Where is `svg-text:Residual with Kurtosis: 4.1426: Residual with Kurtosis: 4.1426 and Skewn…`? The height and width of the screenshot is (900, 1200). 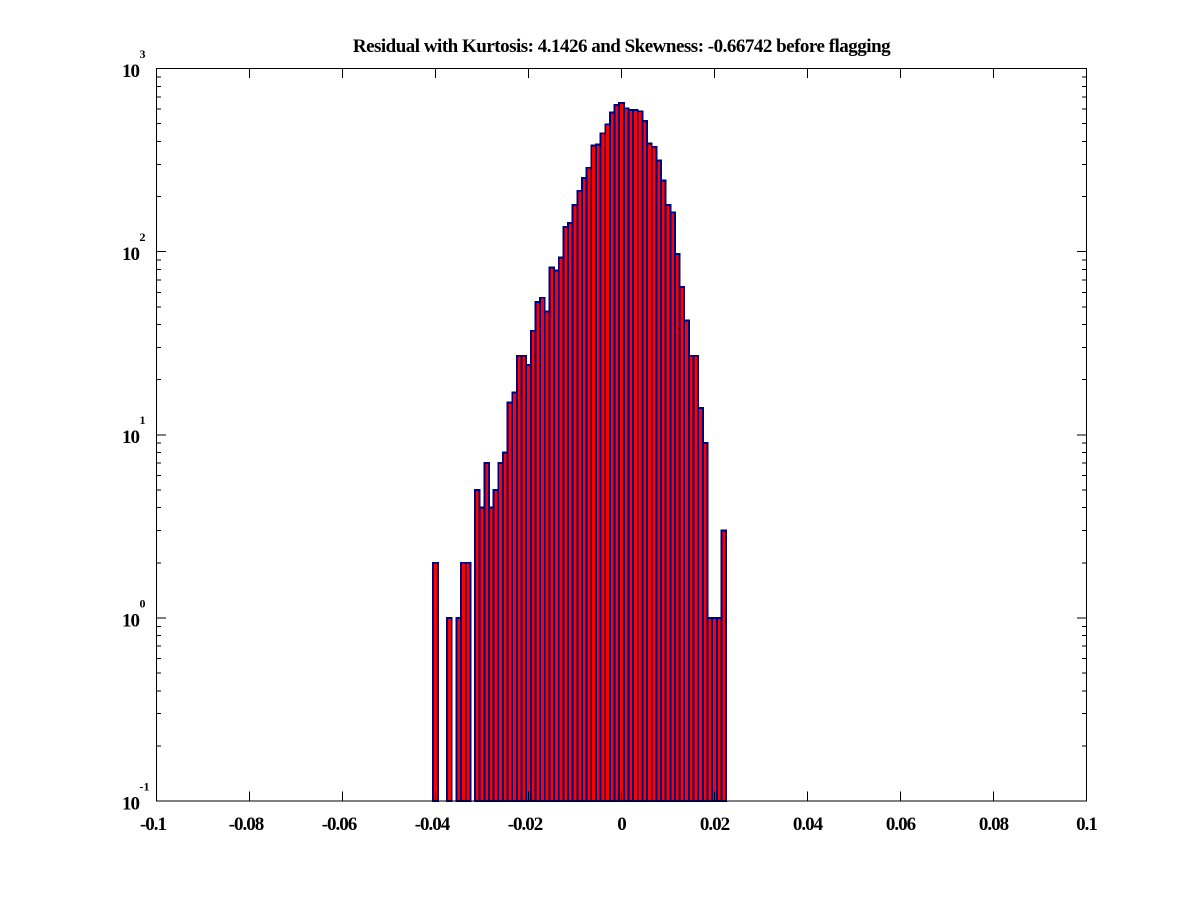
svg-text:Residual with Kurtosis: 4.1426: Residual with Kurtosis: 4.1426 and Skewn… is located at coordinates (622, 46).